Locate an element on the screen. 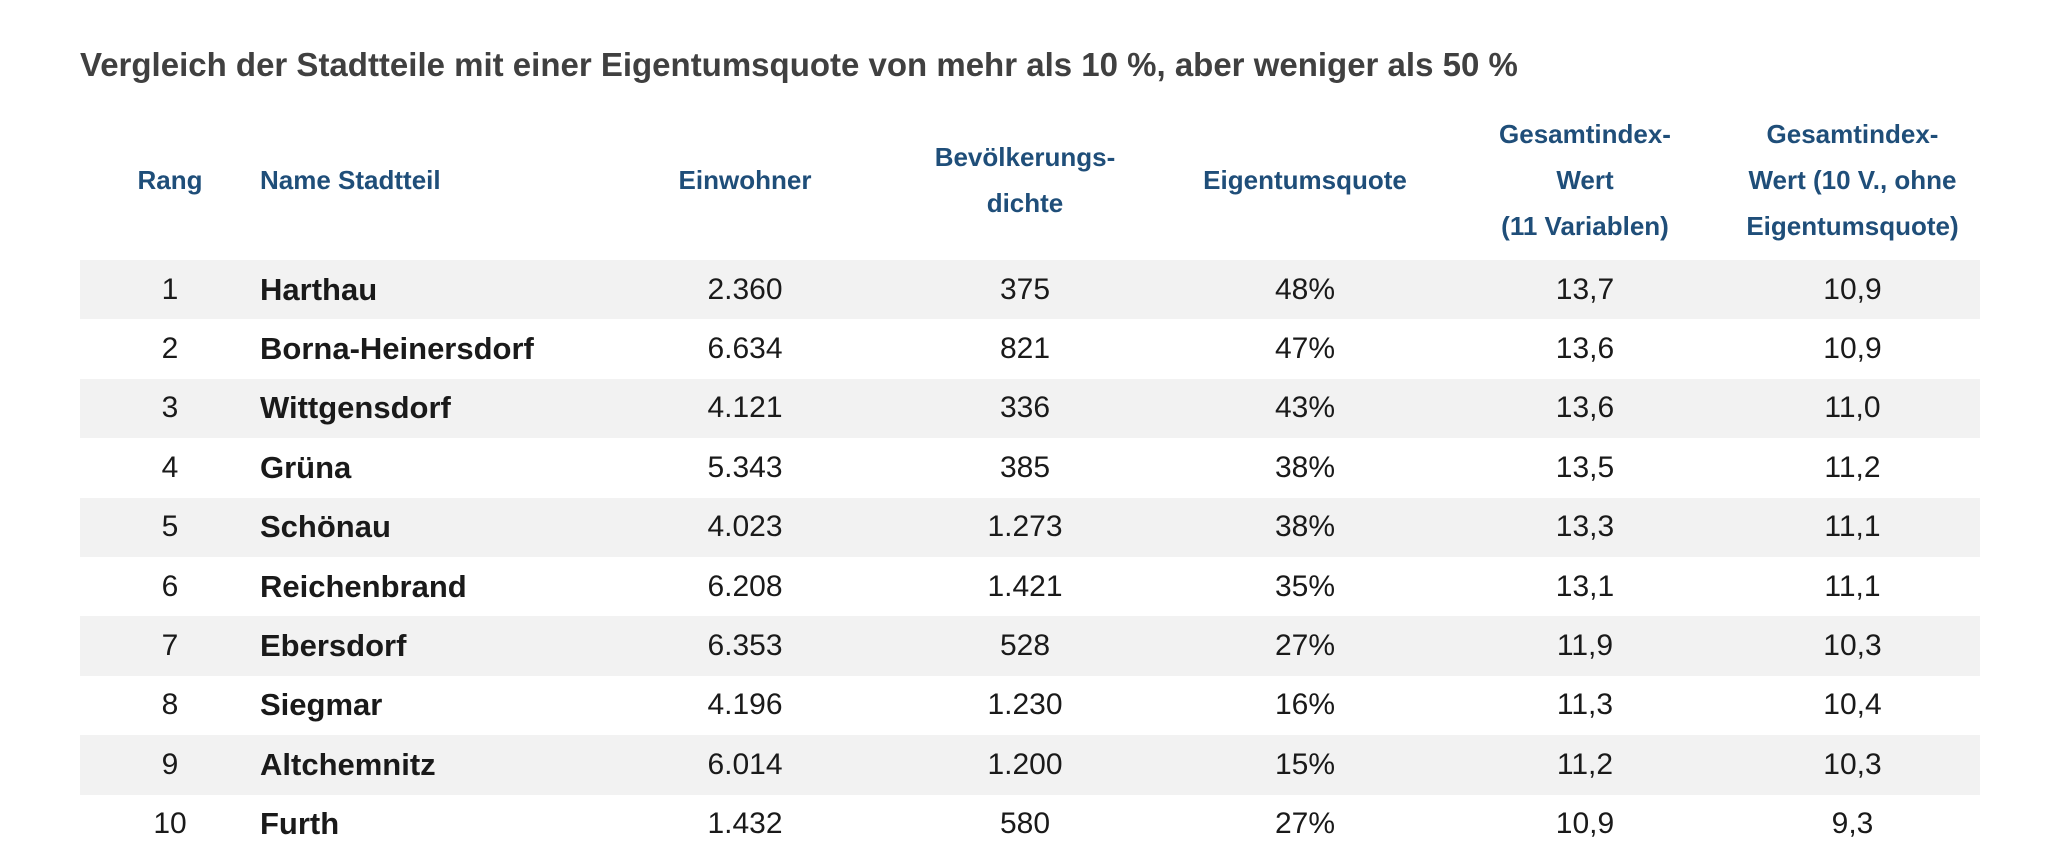 Image resolution: width=2048 pixels, height=866 pixels. table-row: 8 Siegmar 4.196 1.230 16% 11,3 10,4 is located at coordinates (1030, 705).